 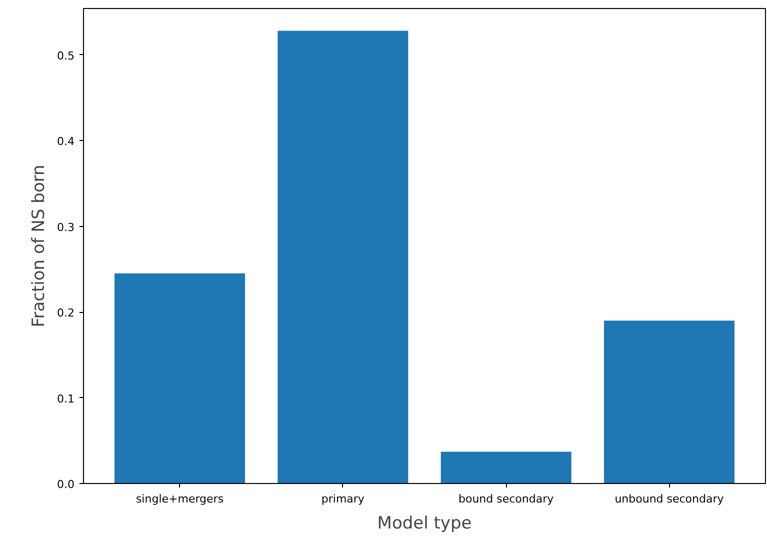 I want to click on x-tick-label: bound secondary, so click(x=506, y=499).